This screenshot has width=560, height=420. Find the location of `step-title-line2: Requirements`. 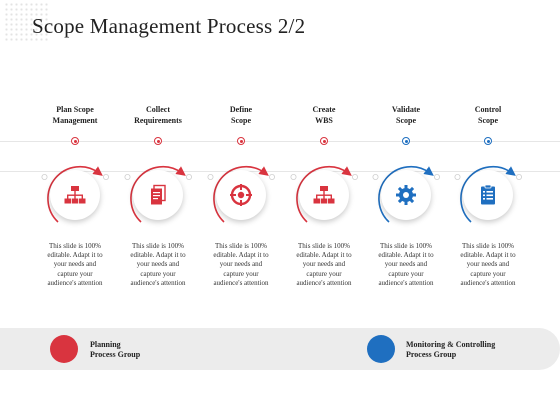

step-title-line2: Requirements is located at coordinates (158, 120).